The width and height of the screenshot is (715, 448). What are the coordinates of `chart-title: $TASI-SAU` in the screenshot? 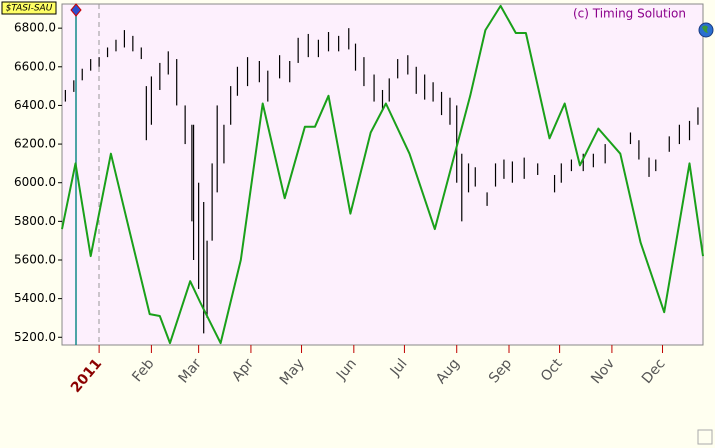 It's located at (29, 9).